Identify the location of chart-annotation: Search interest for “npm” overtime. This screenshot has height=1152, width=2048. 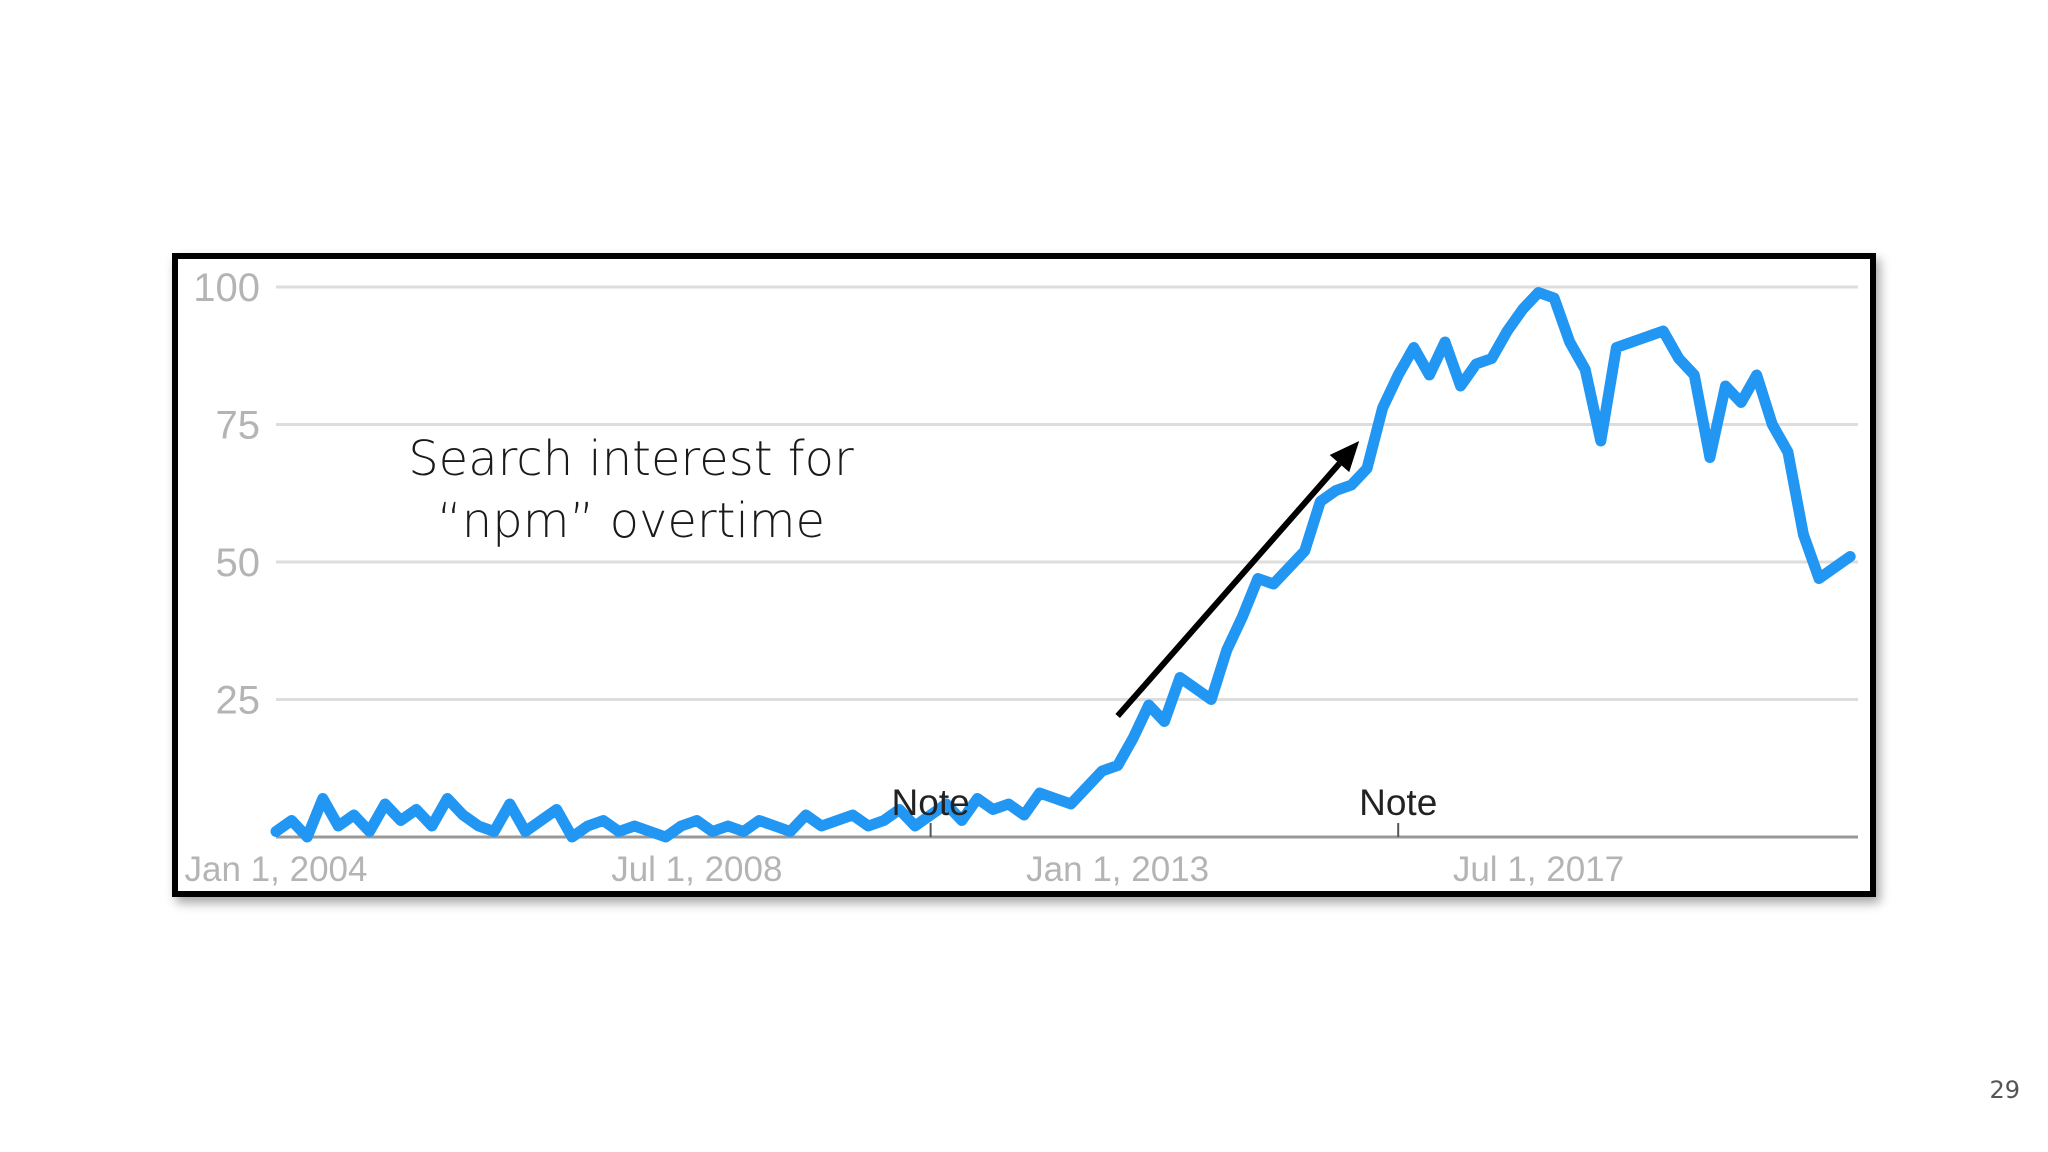
(631, 490).